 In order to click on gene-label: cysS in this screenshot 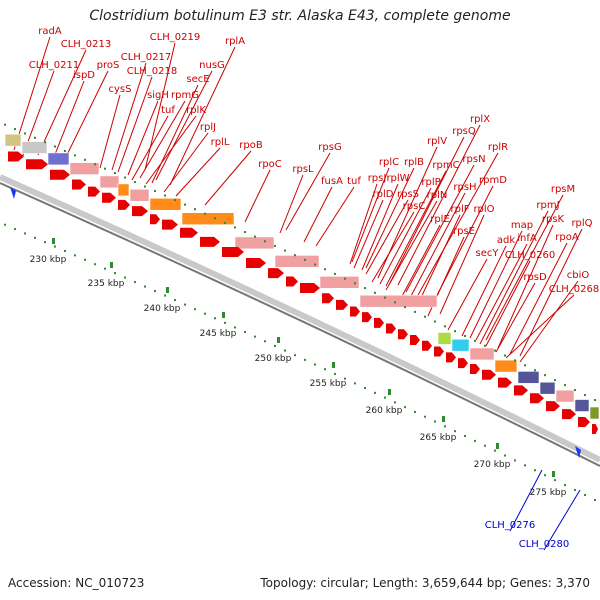, I will do `click(120, 89)`.